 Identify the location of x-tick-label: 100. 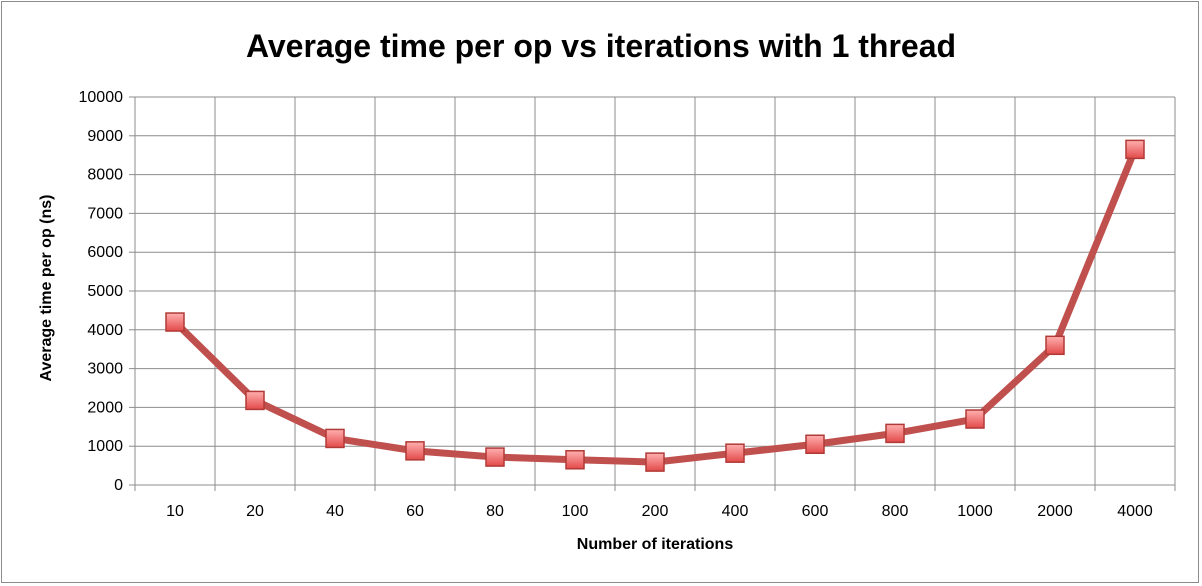
(575, 511).